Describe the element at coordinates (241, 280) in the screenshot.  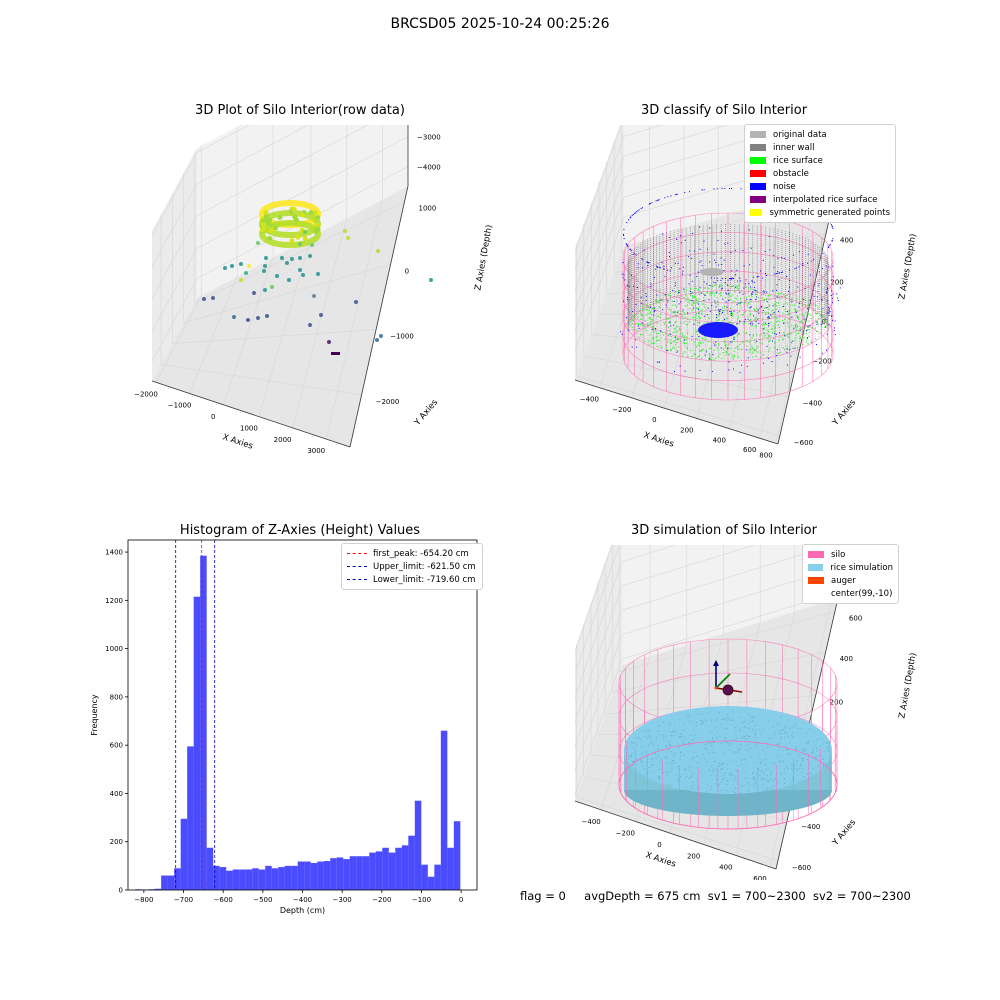
I see `raw-data-point` at that location.